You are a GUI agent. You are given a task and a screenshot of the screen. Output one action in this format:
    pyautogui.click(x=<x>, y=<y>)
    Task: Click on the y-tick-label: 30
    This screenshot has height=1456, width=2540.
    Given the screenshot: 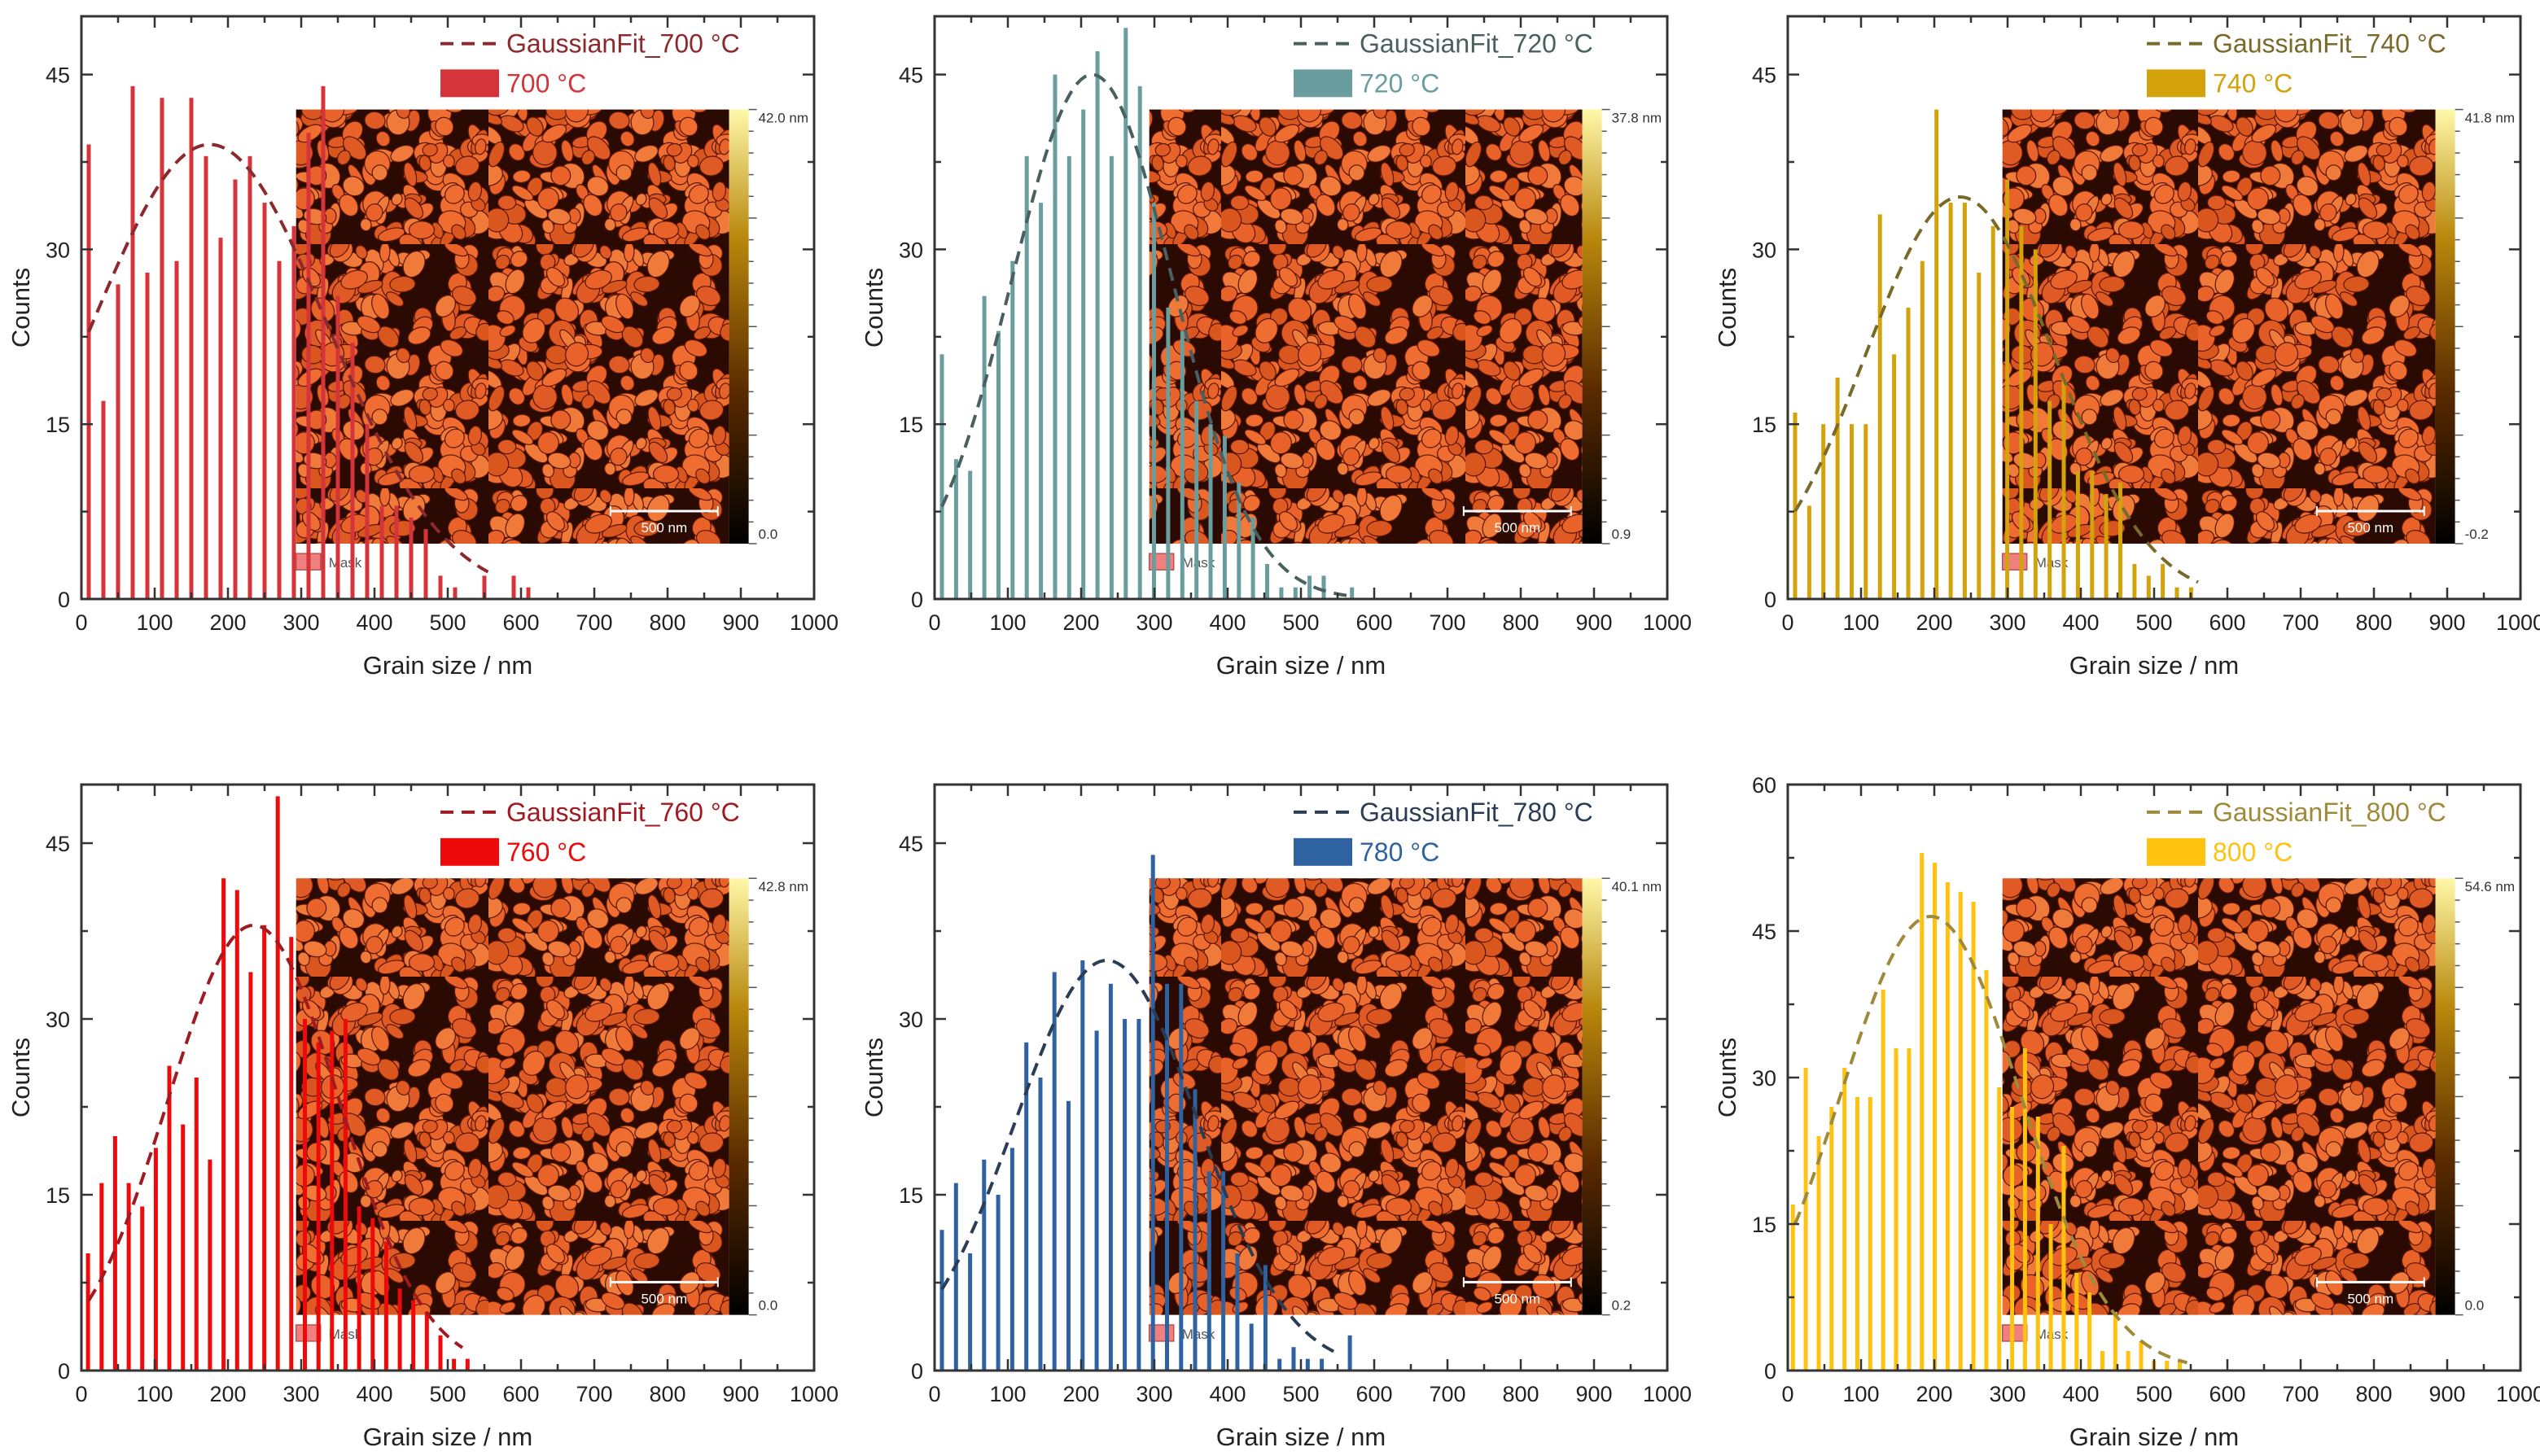 What is the action you would take?
    pyautogui.click(x=58, y=1020)
    